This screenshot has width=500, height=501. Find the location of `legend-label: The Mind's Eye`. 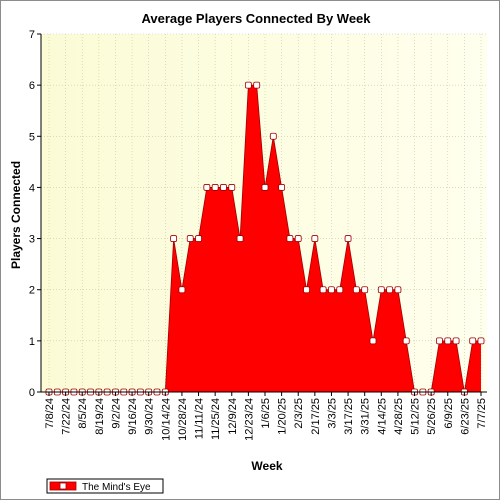

legend-label: The Mind's Eye is located at coordinates (116, 487).